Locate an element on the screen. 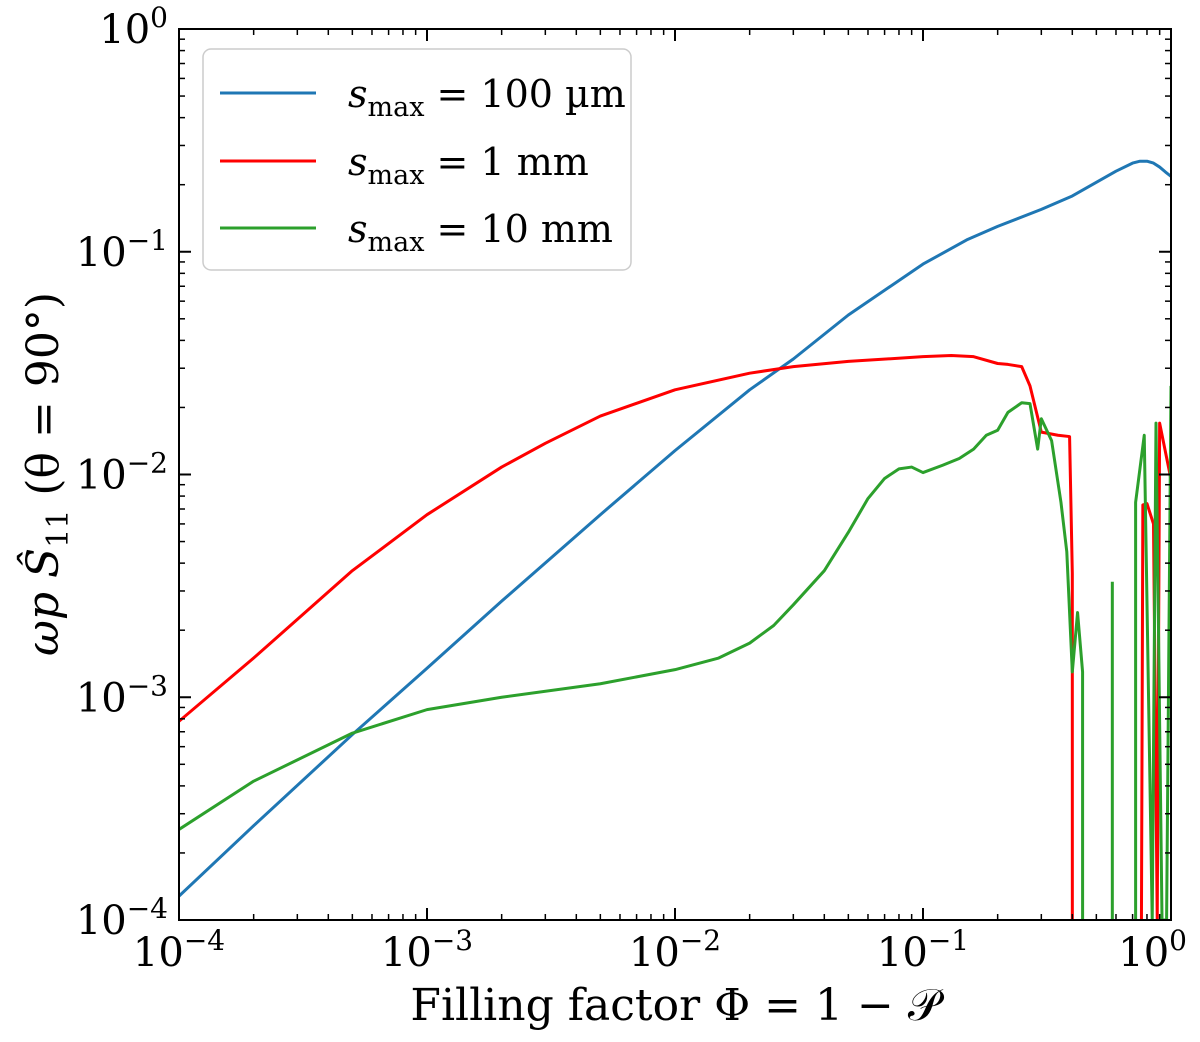 The height and width of the screenshot is (1042, 1200). legend-var-1: s is located at coordinates (358, 162).